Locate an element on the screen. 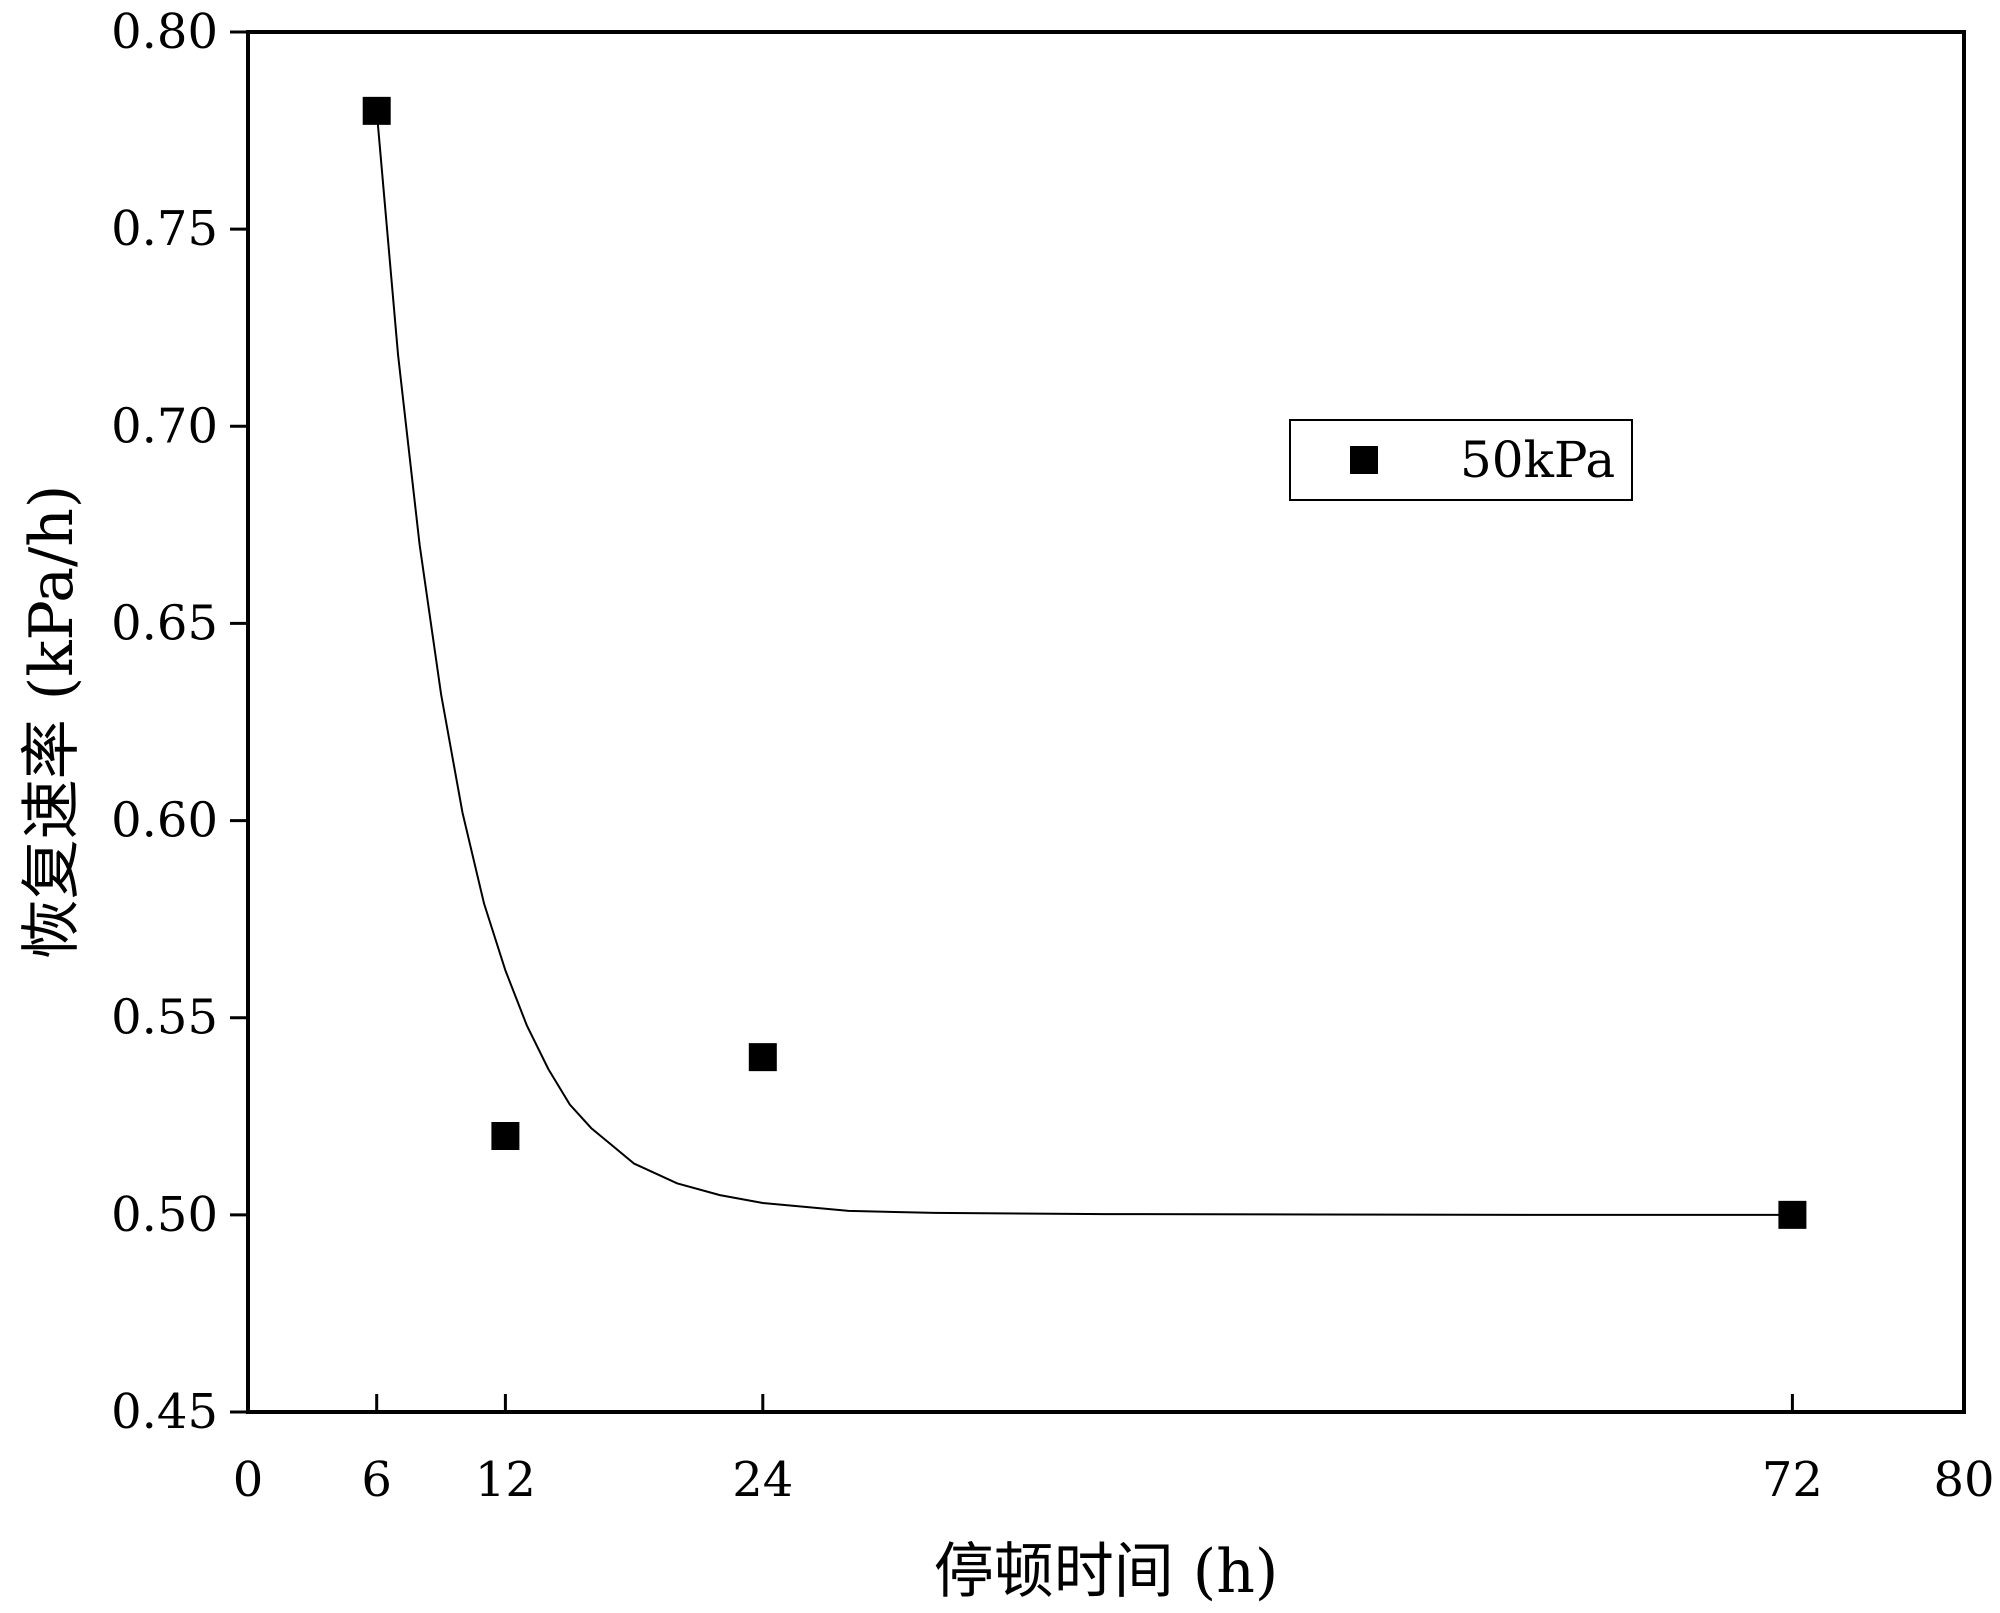 This screenshot has width=2000, height=1613. y-axis-title: 恢复速率 (kPa/h) is located at coordinates (52, 722).